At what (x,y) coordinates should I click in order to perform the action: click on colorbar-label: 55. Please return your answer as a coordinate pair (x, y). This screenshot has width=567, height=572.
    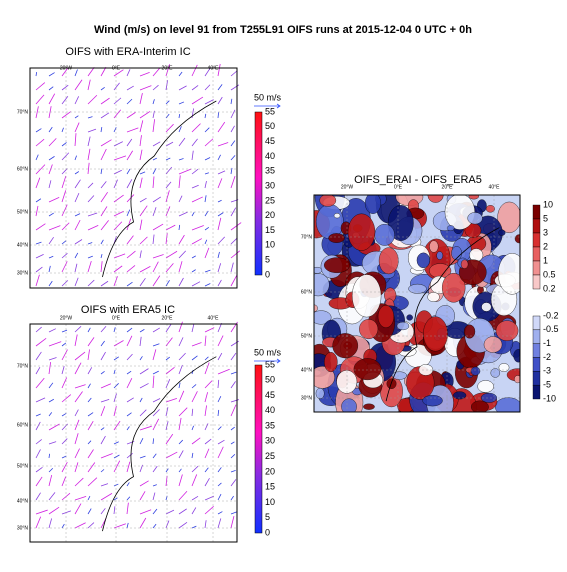
    Looking at the image, I should click on (270, 364).